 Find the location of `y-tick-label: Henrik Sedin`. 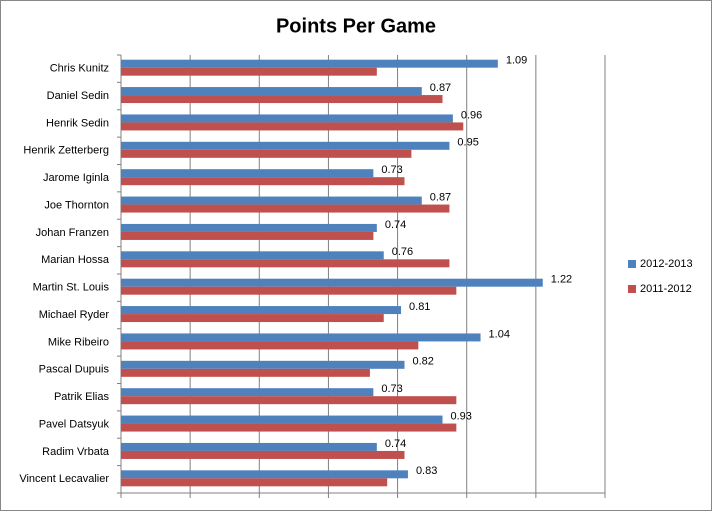

y-tick-label: Henrik Sedin is located at coordinates (77, 123).